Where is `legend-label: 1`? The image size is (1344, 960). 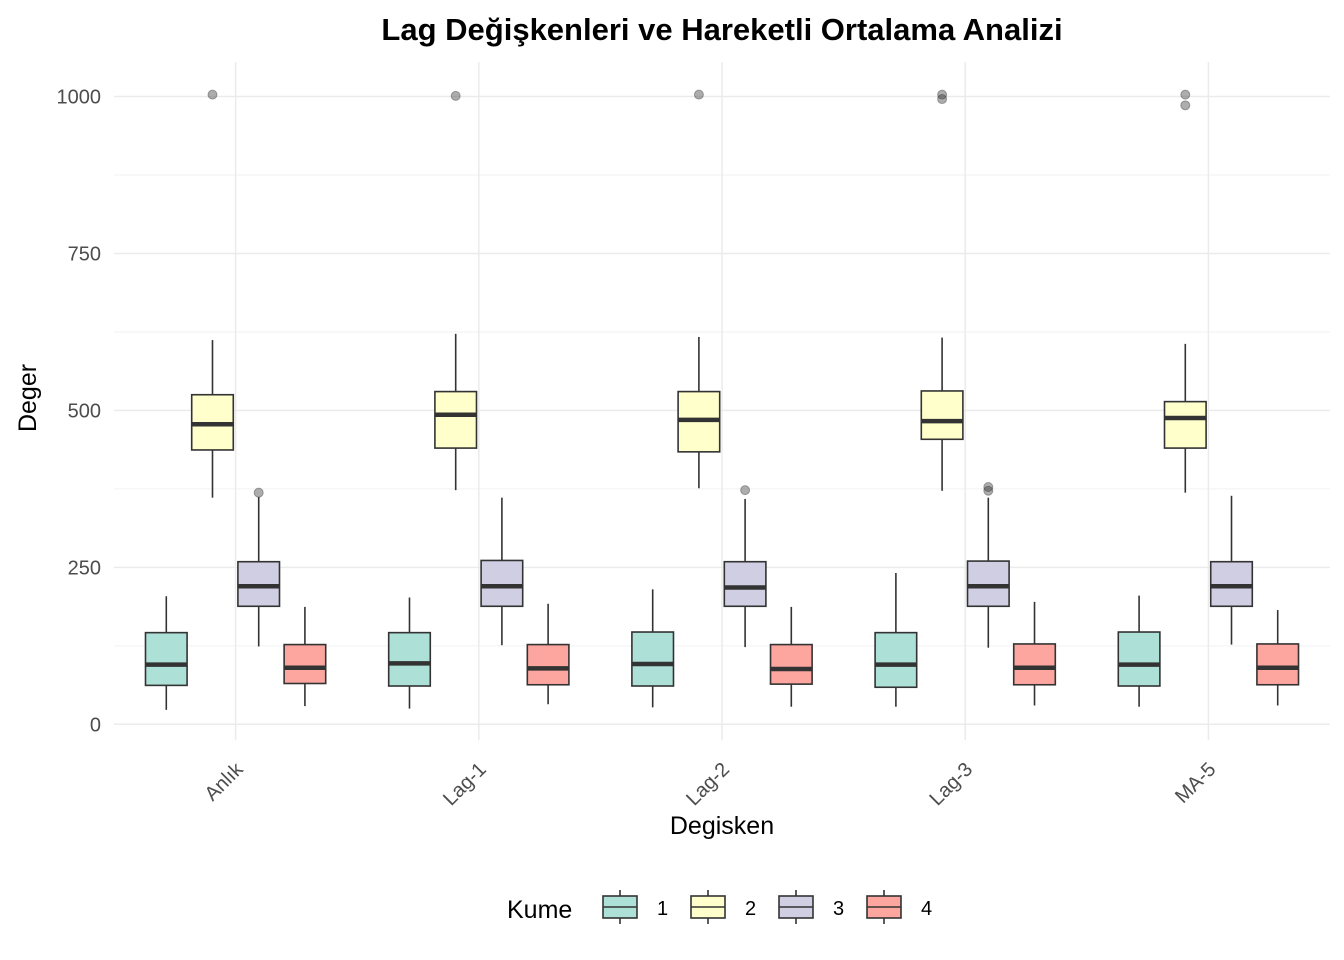
legend-label: 1 is located at coordinates (662, 909).